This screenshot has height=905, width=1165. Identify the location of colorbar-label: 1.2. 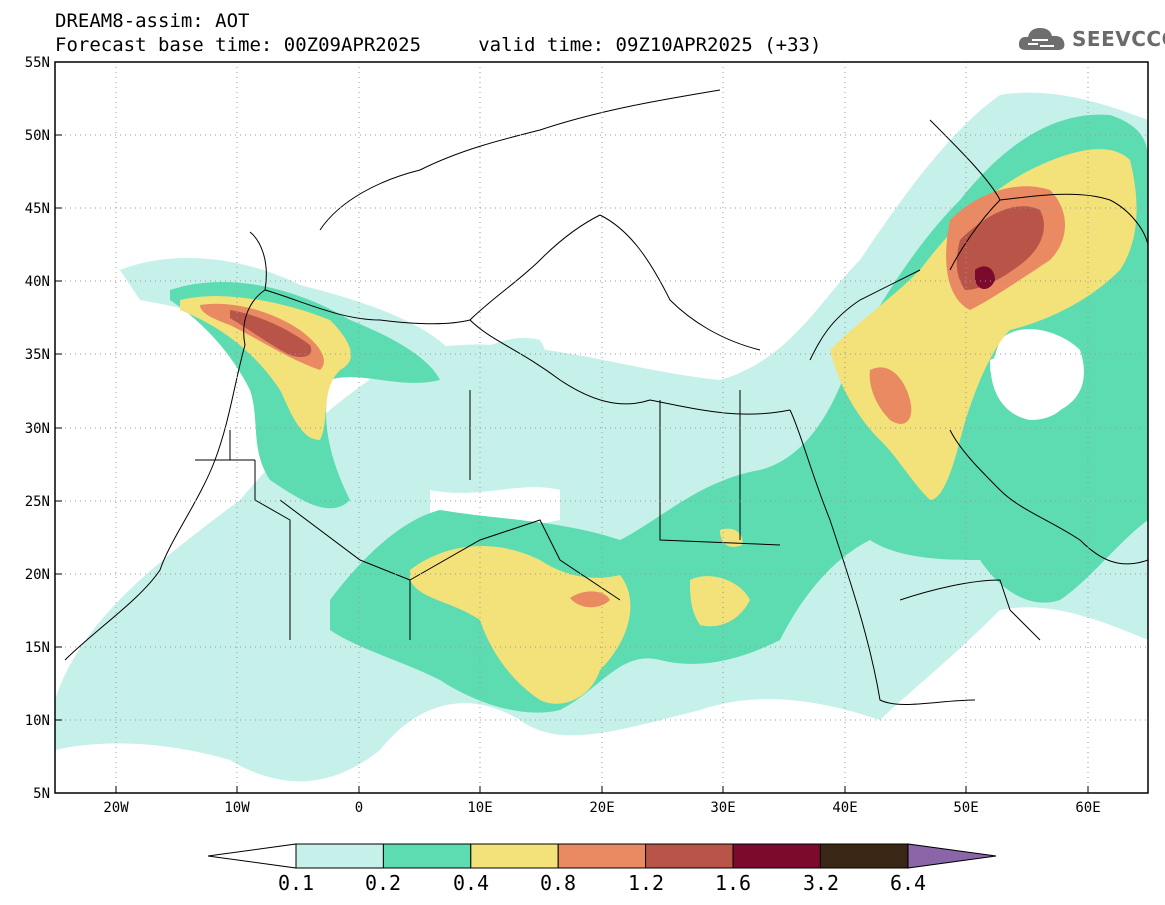
(646, 883).